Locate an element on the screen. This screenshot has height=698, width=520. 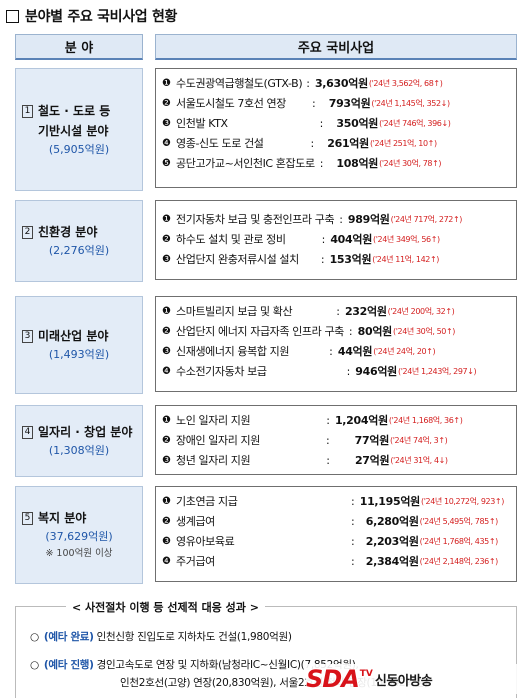
item-compare: ('24년 349억, 56↑) is located at coordinates (406, 239).